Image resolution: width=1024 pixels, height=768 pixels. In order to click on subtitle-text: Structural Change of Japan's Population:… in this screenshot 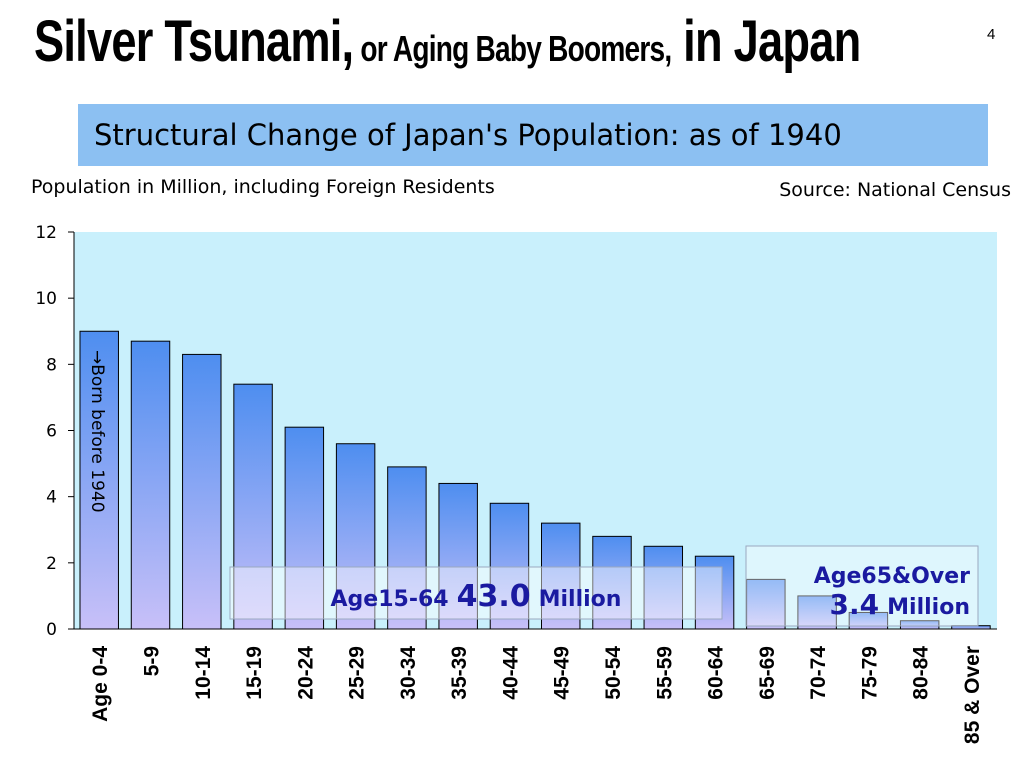, I will do `click(468, 135)`.